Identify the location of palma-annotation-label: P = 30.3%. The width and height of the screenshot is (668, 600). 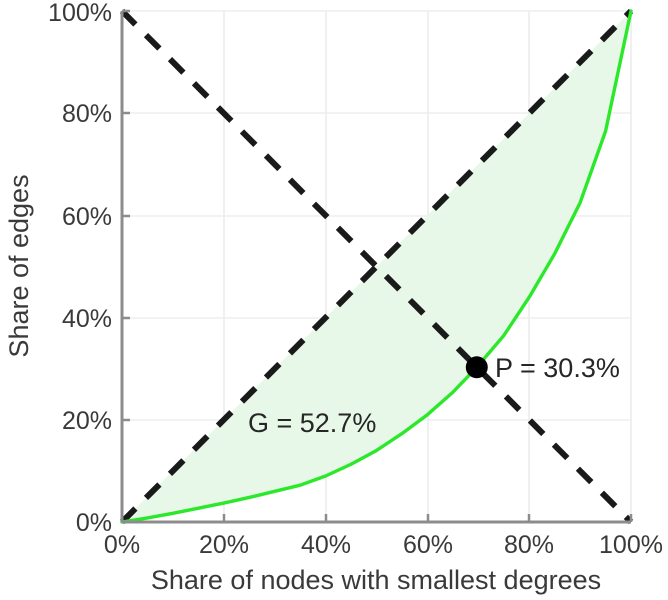
(557, 368).